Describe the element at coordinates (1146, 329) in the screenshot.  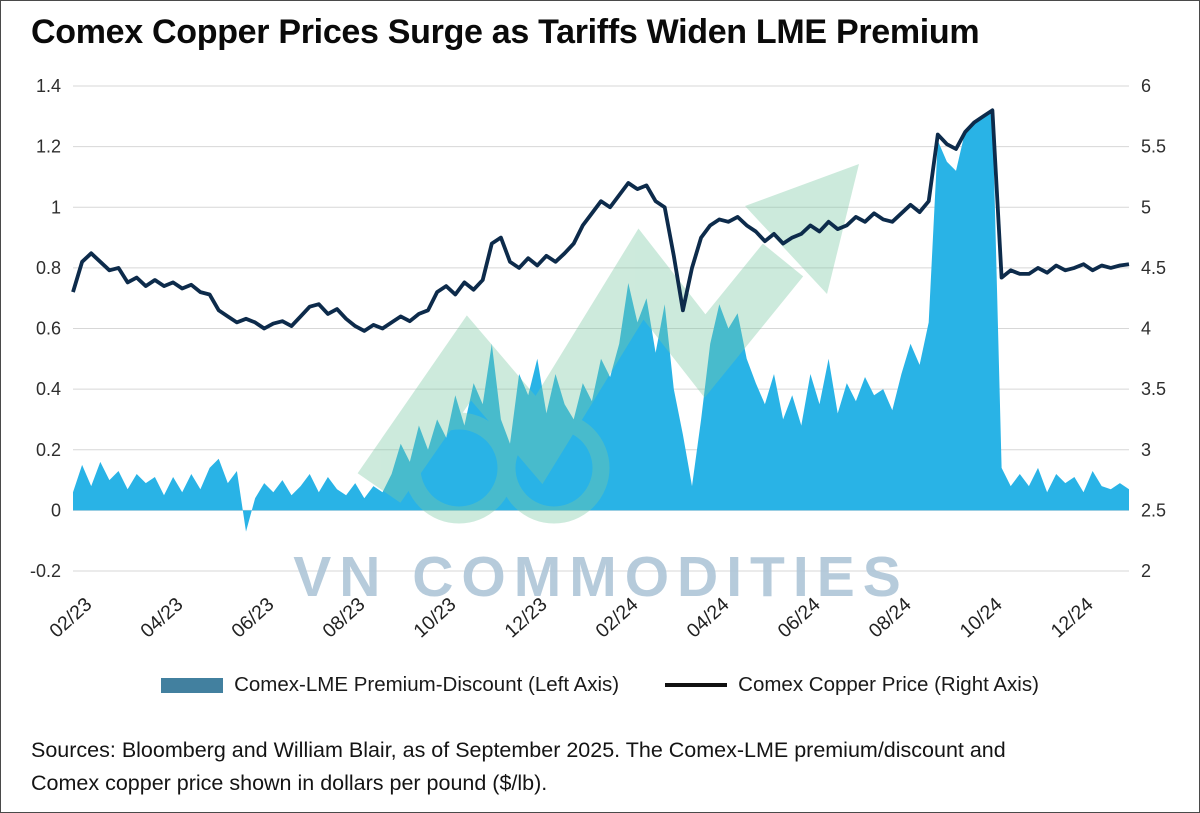
I see `right-axis-tick-label: 4` at that location.